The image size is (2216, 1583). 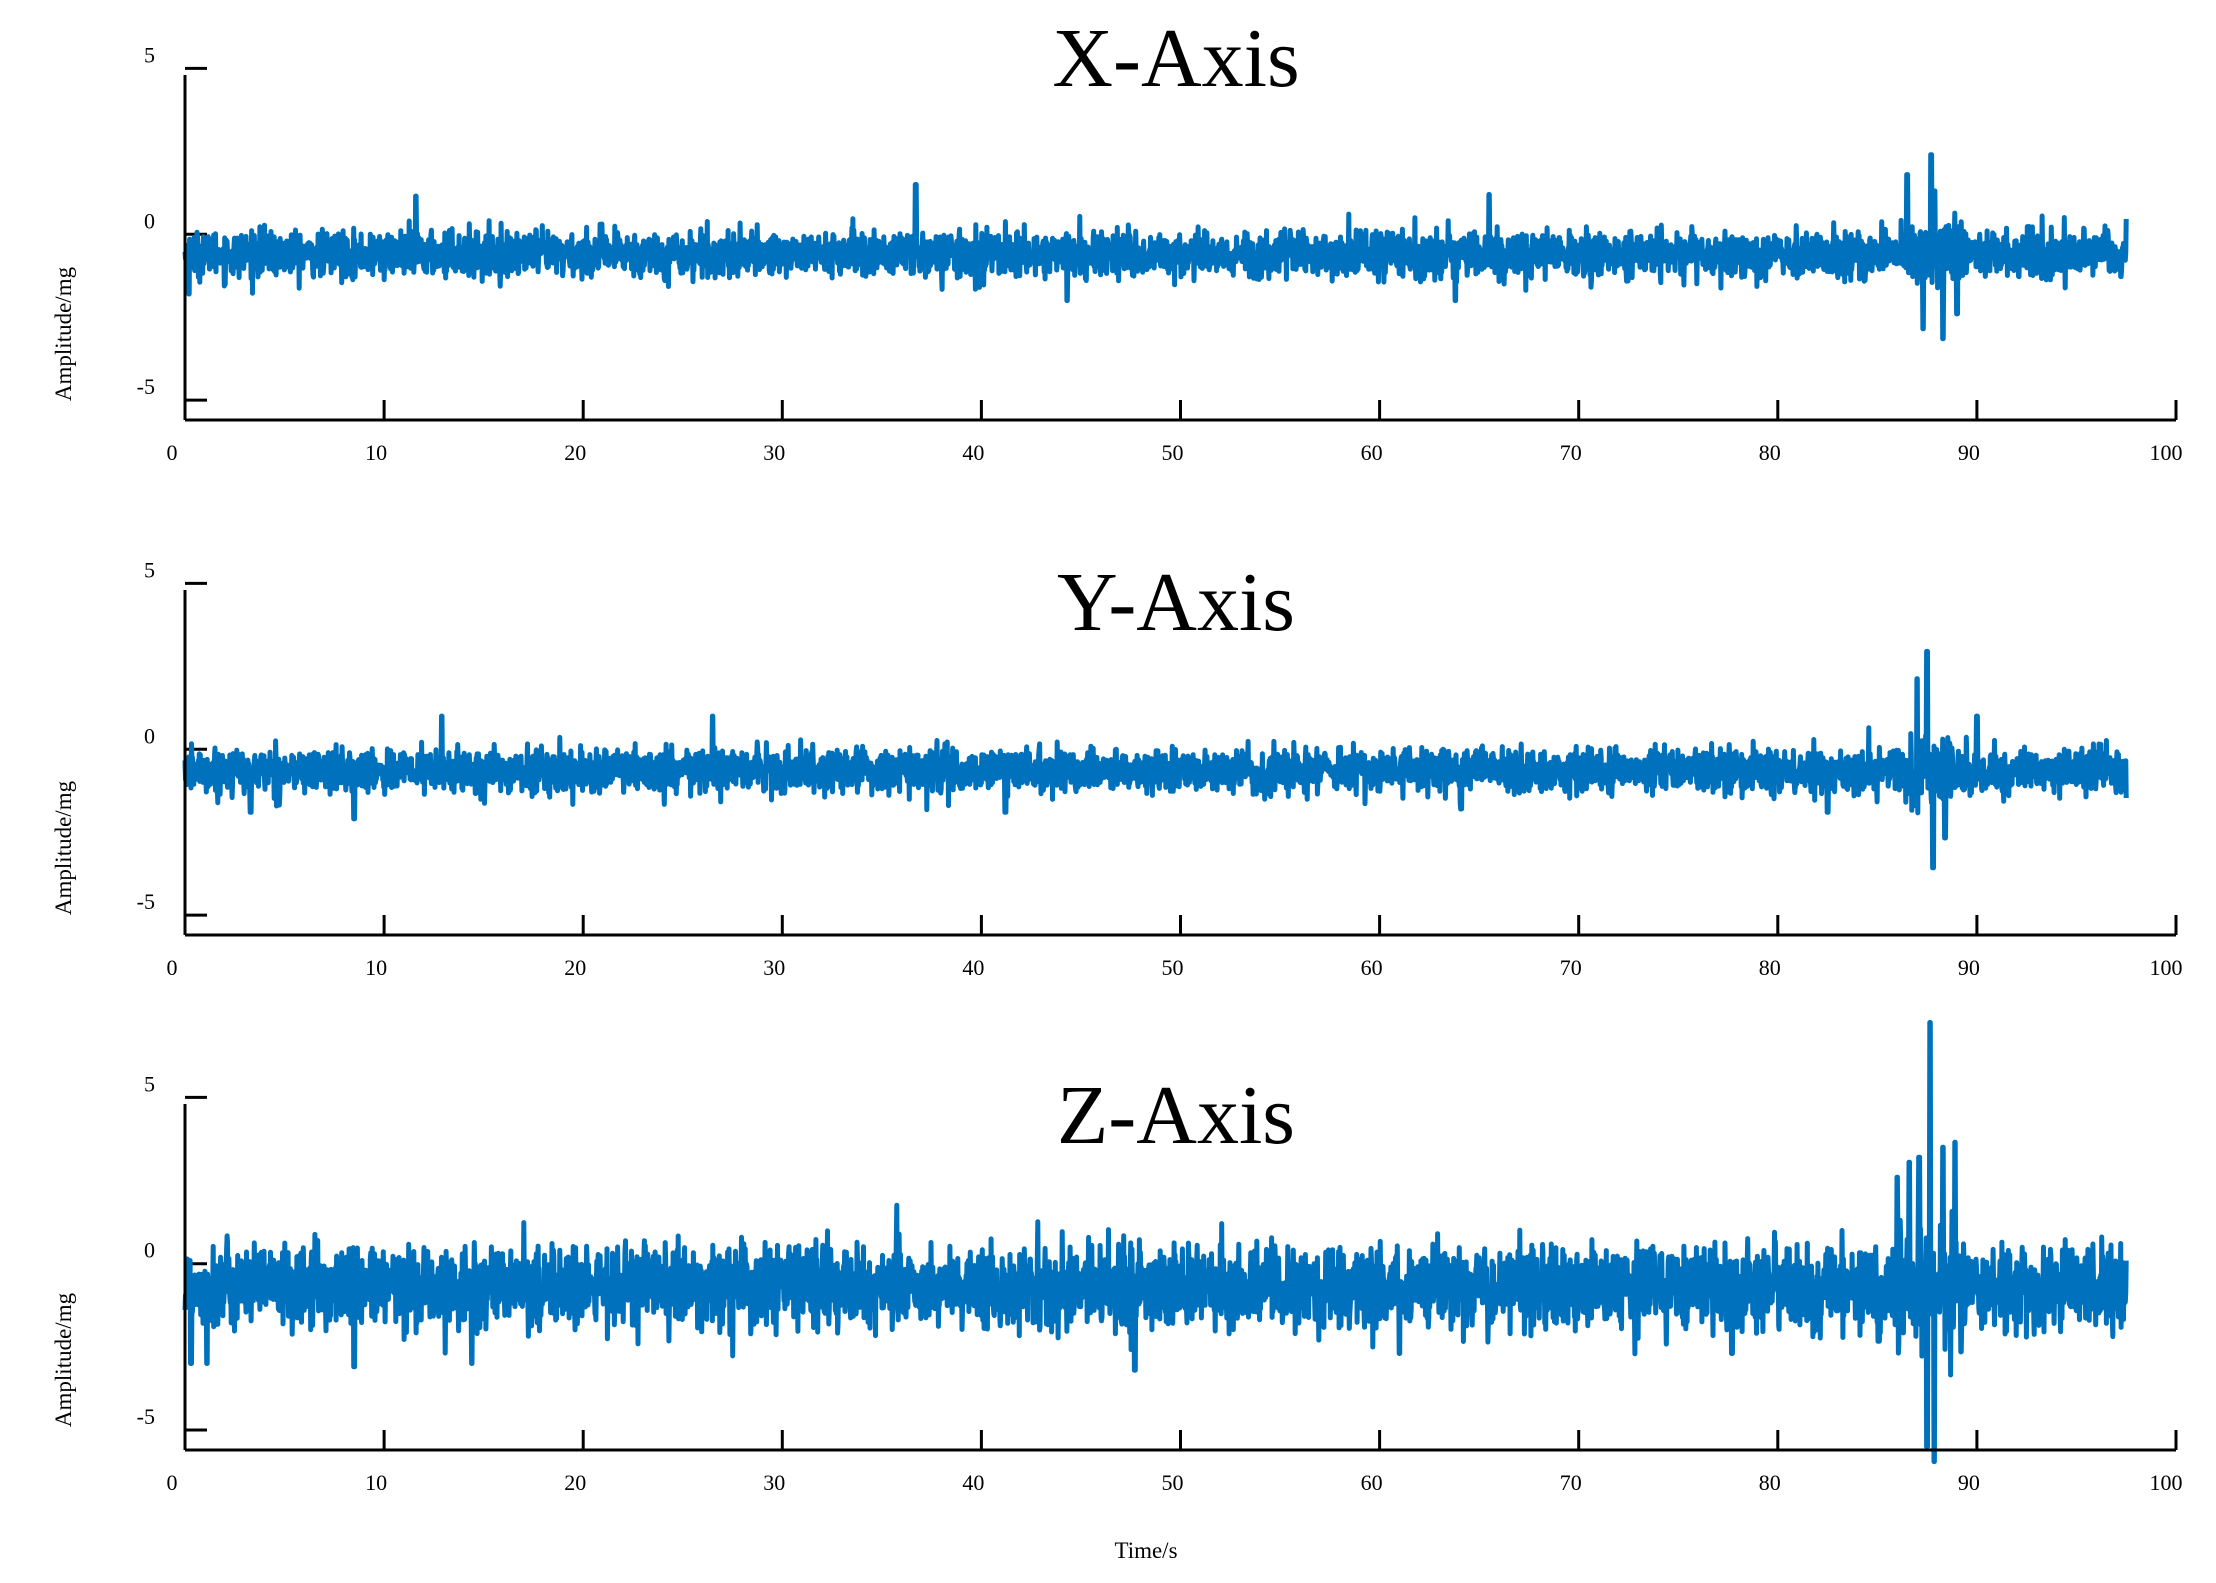 What do you see at coordinates (1145, 1550) in the screenshot?
I see `x-axis-label: Time/s` at bounding box center [1145, 1550].